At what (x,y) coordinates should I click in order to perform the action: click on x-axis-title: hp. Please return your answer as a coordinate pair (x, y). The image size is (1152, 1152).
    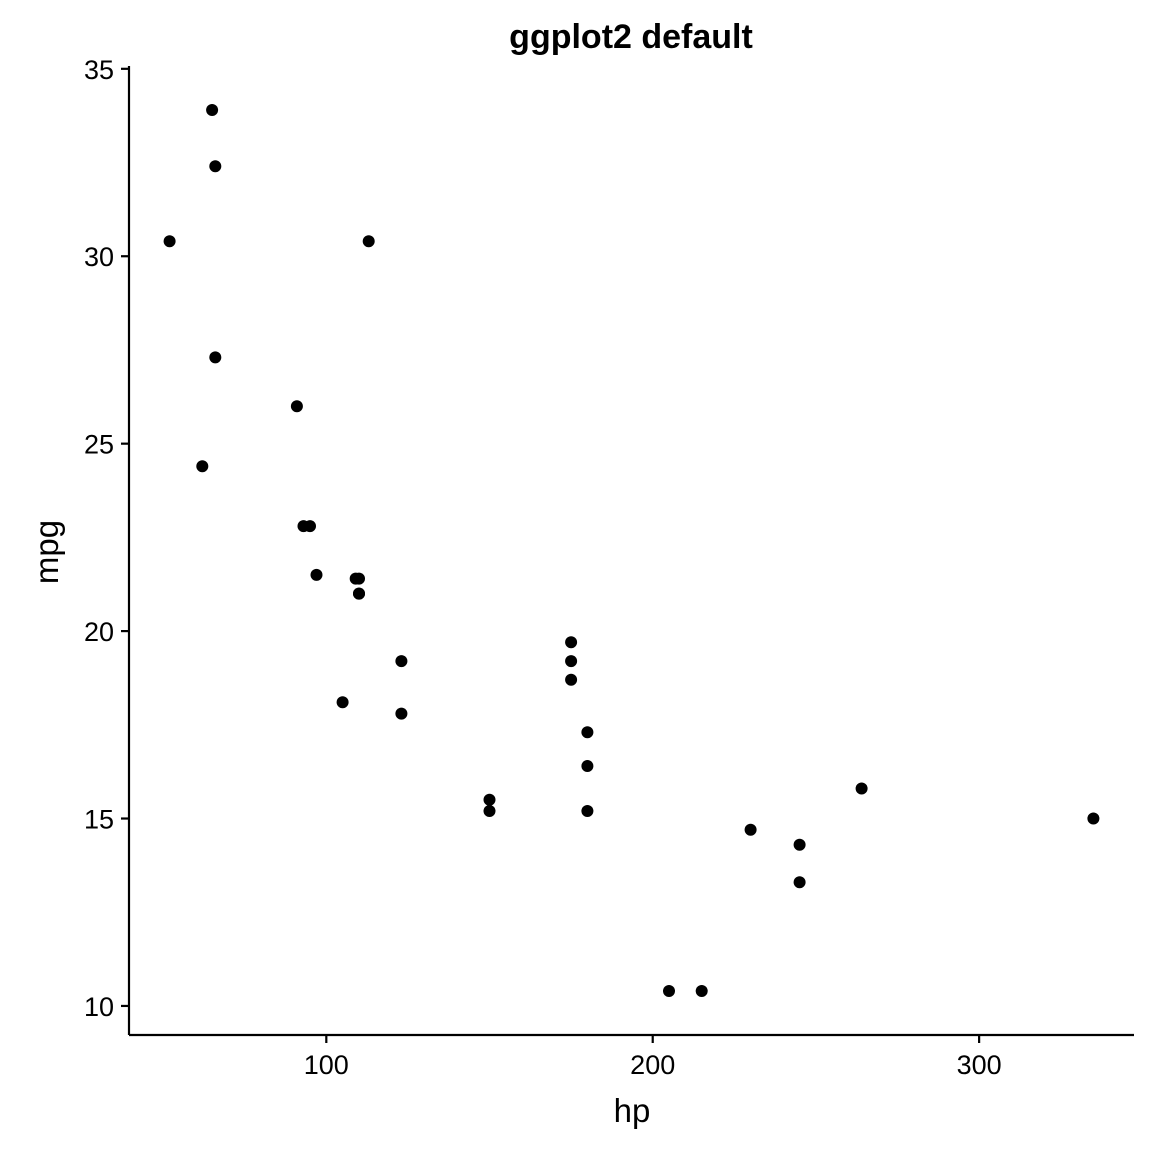
    Looking at the image, I should click on (632, 1110).